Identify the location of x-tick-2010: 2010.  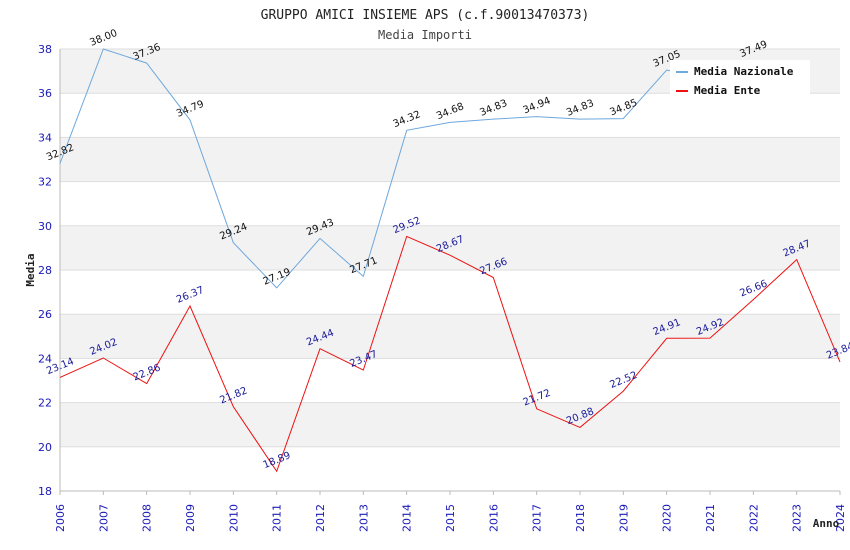
(233, 518).